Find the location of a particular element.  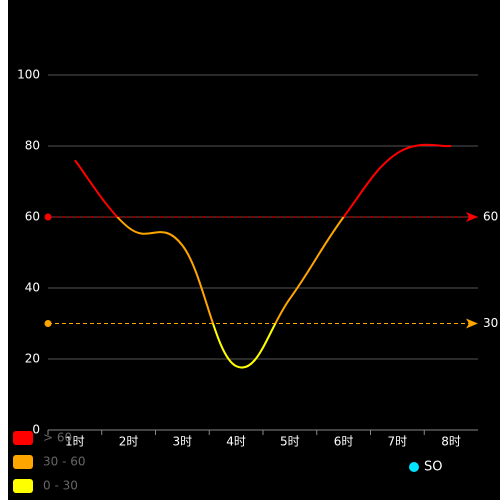

piece-label: > 60 is located at coordinates (57, 438).